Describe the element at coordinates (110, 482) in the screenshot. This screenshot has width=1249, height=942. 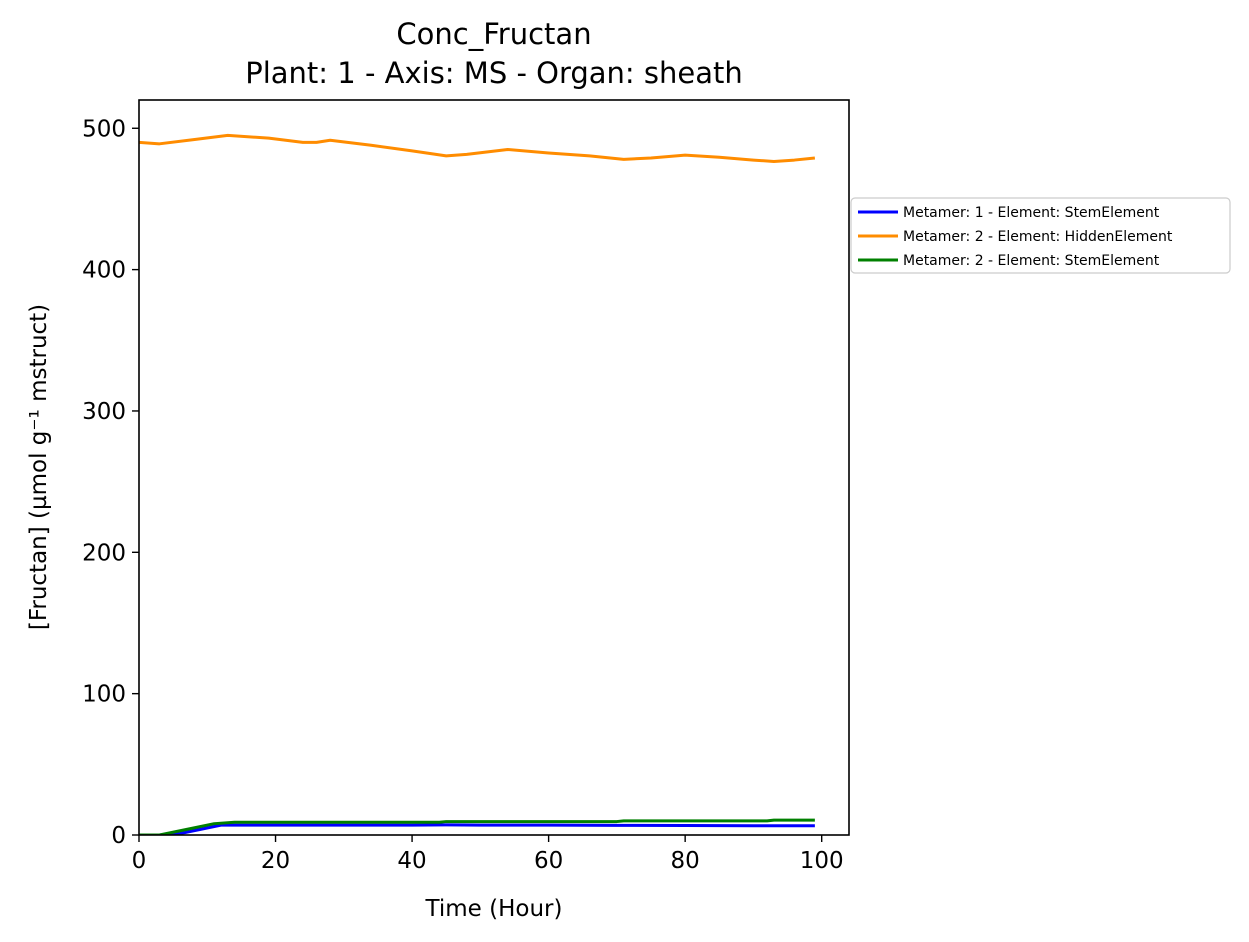
I see `y-axis: 0 100 200 300 400 500` at that location.